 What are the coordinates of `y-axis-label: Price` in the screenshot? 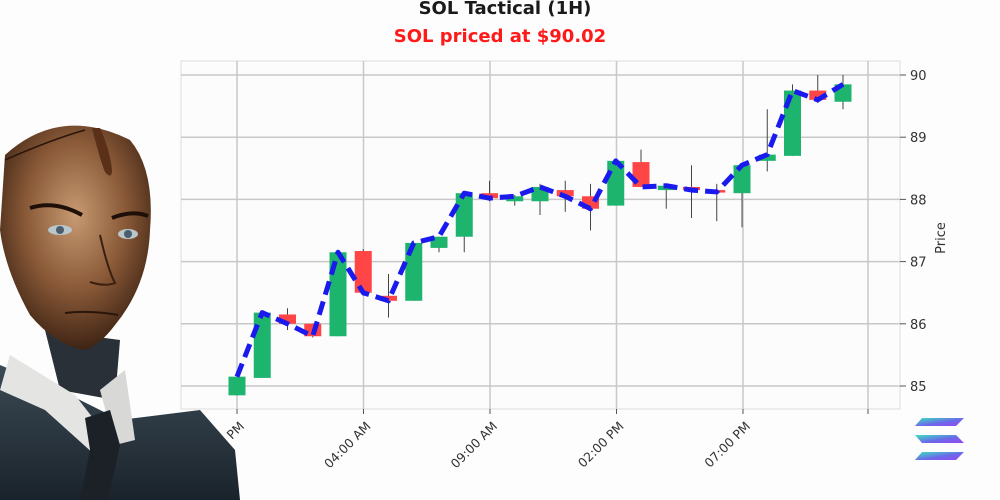 It's located at (941, 238).